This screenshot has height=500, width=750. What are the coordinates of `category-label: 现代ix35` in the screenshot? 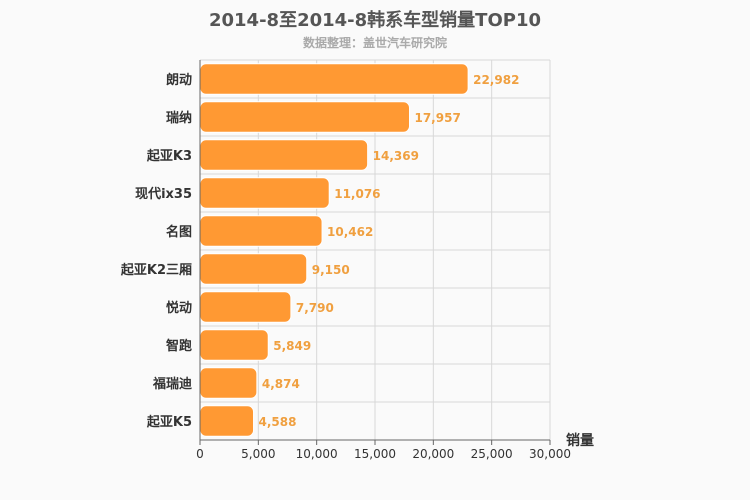 It's located at (163, 194).